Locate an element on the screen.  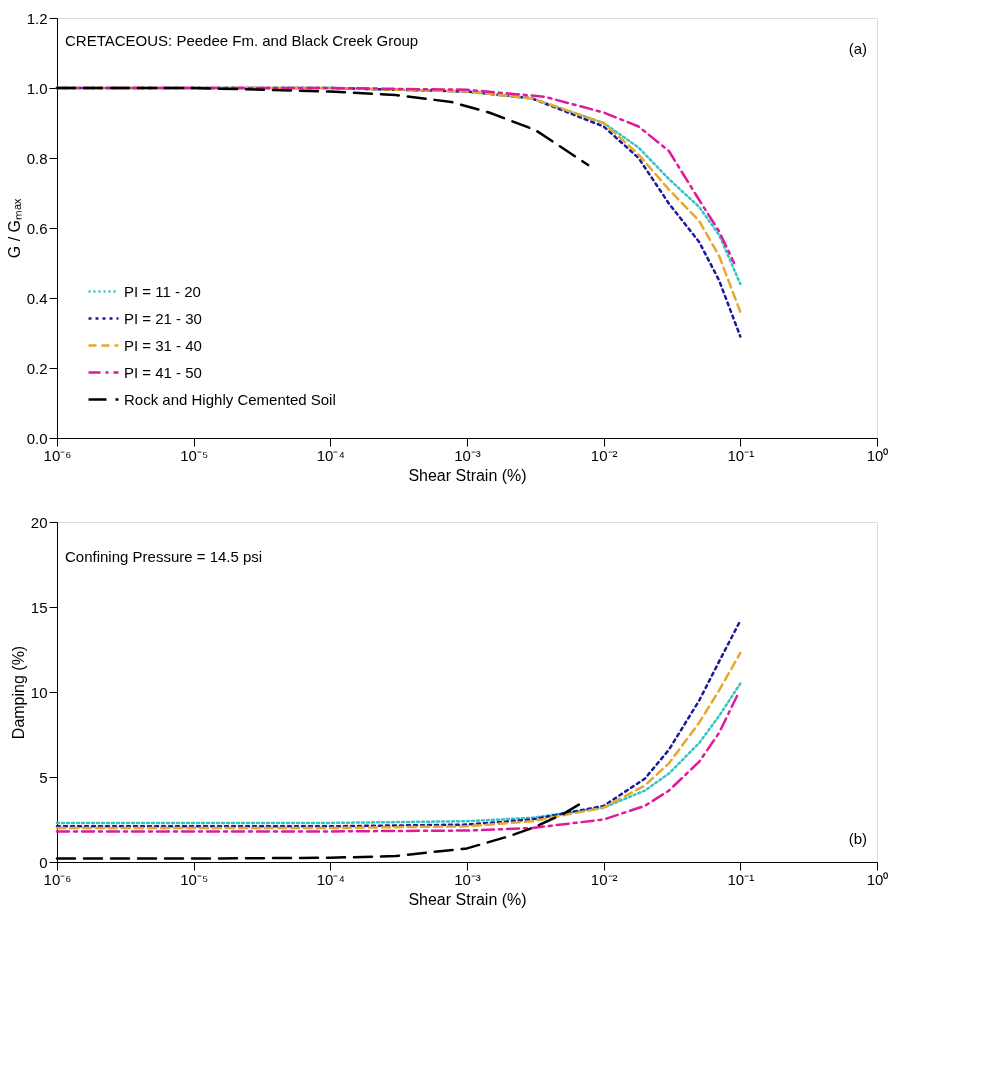
annotation: (a) is located at coordinates (857, 48).